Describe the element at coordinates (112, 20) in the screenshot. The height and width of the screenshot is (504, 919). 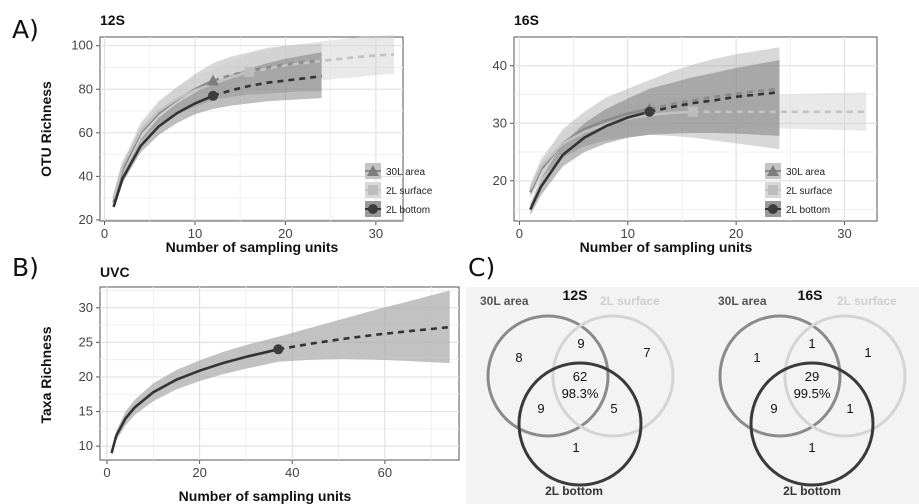
I see `chart-title: 12S` at that location.